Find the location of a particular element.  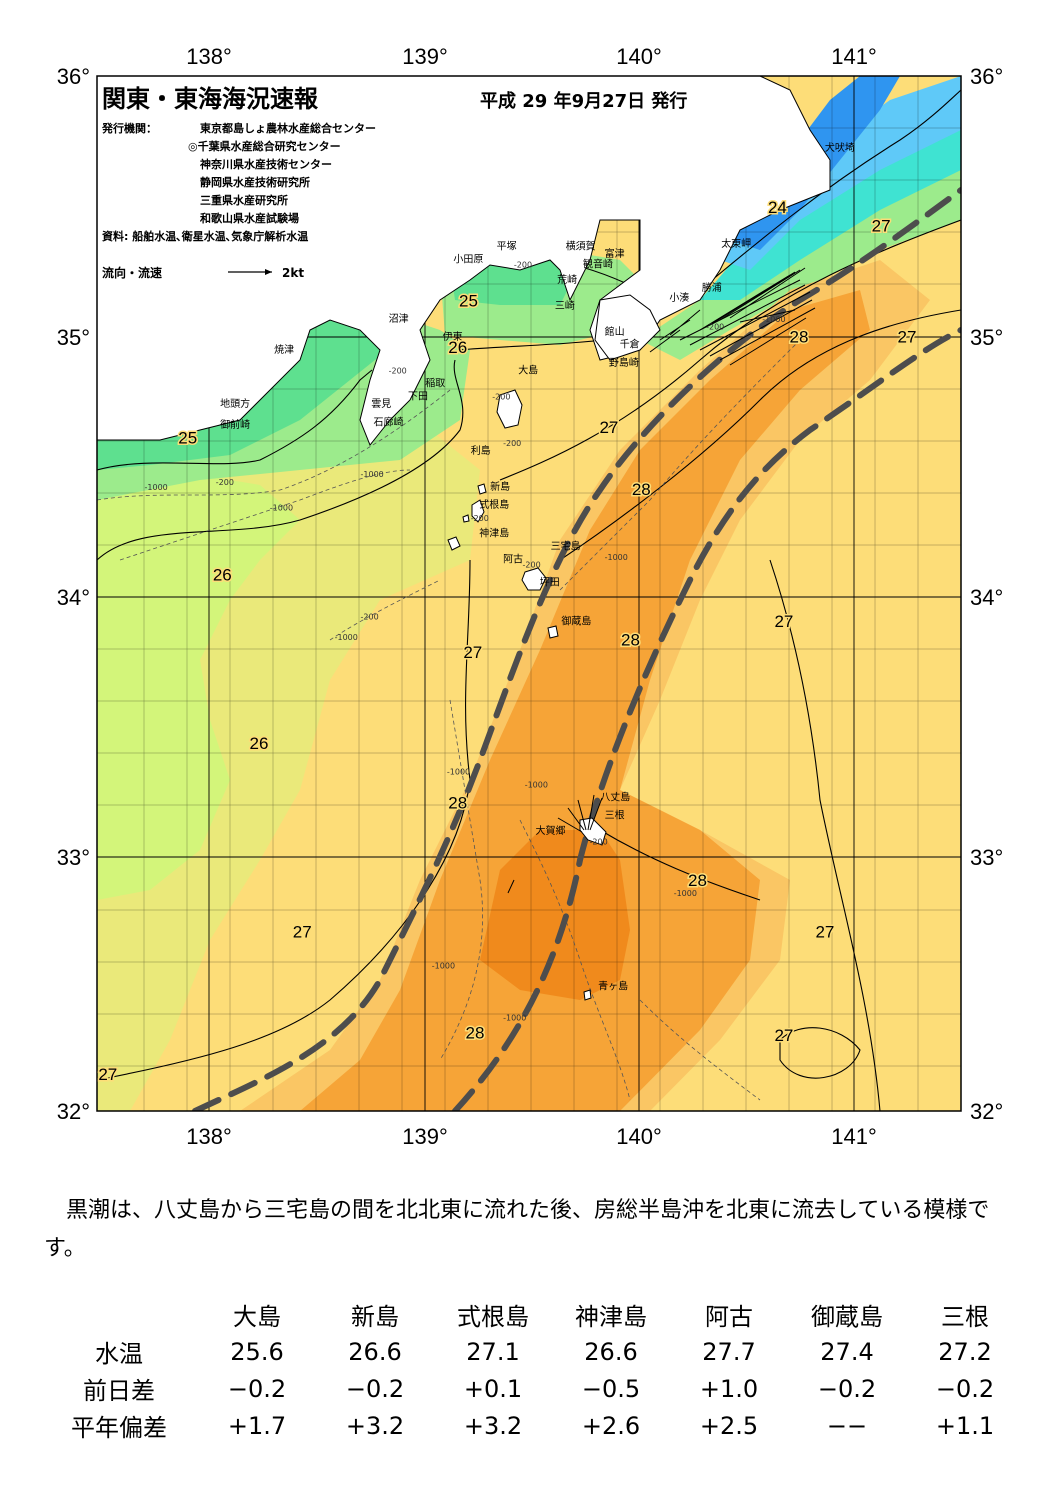

table-cell: −− is located at coordinates (847, 1425).